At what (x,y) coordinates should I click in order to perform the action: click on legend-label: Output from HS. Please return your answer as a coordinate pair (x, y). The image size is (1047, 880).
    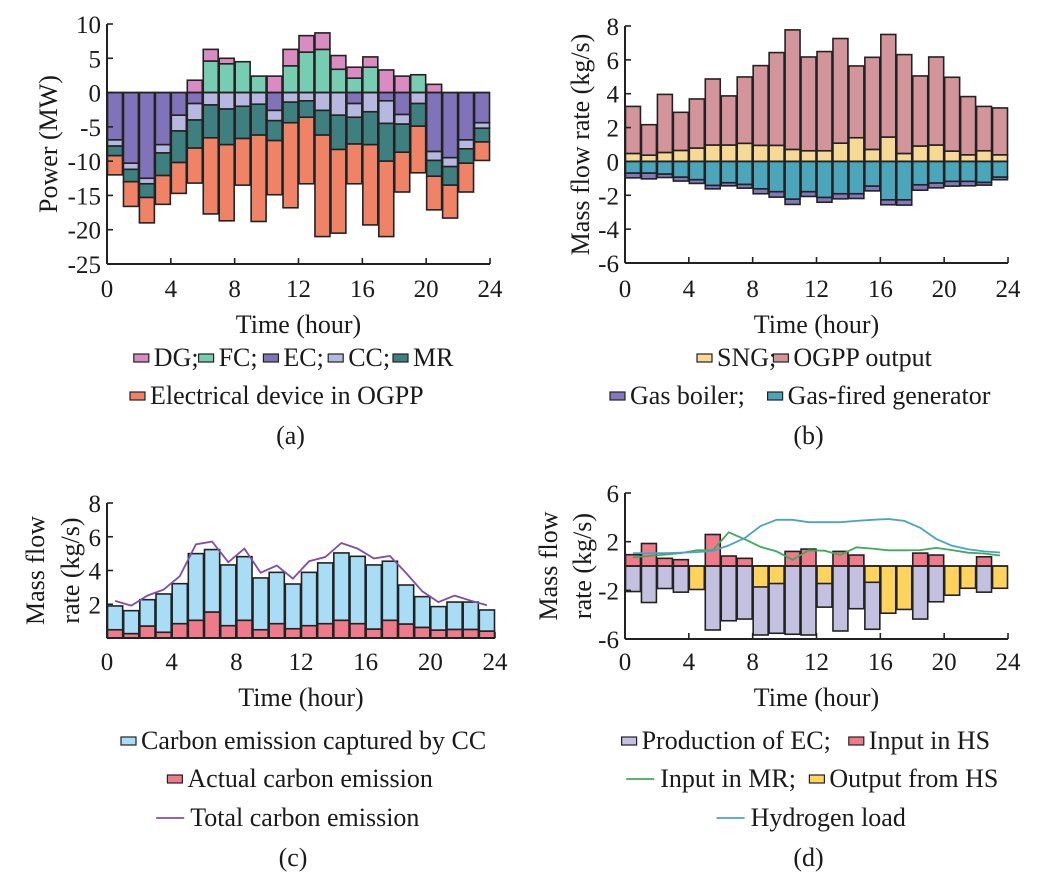
    Looking at the image, I should click on (913, 778).